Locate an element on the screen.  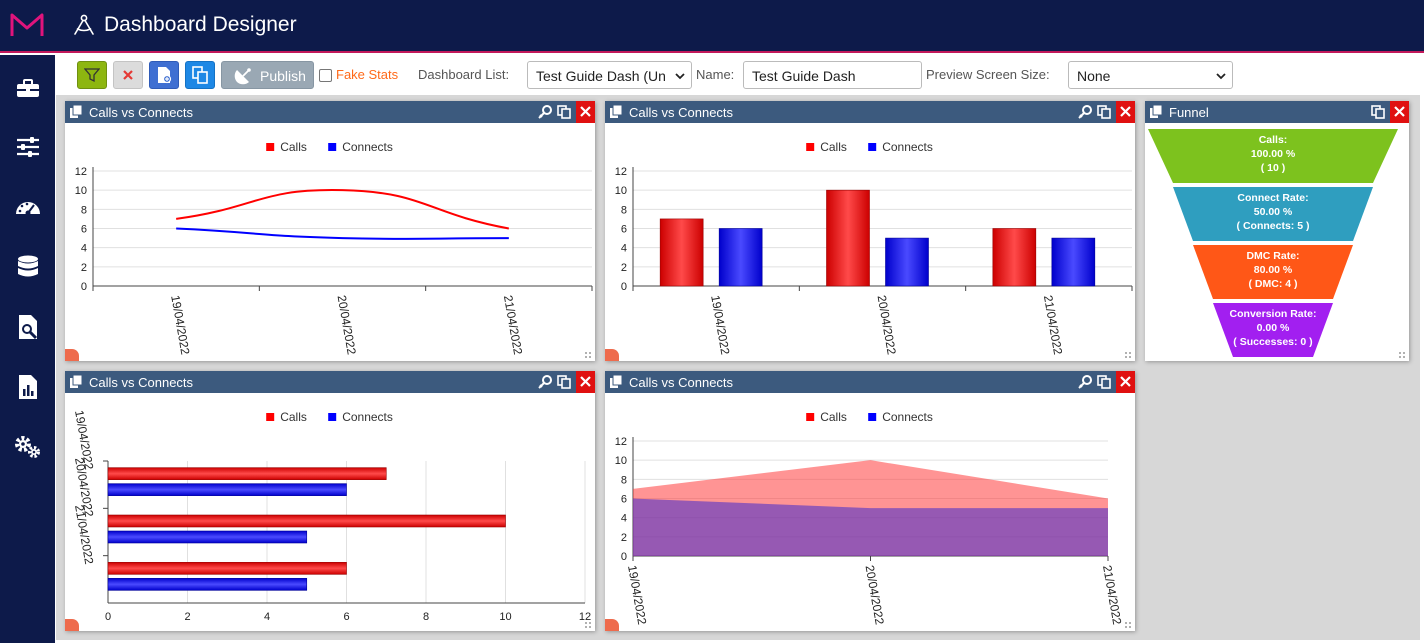
clear-button is located at coordinates (128, 75).